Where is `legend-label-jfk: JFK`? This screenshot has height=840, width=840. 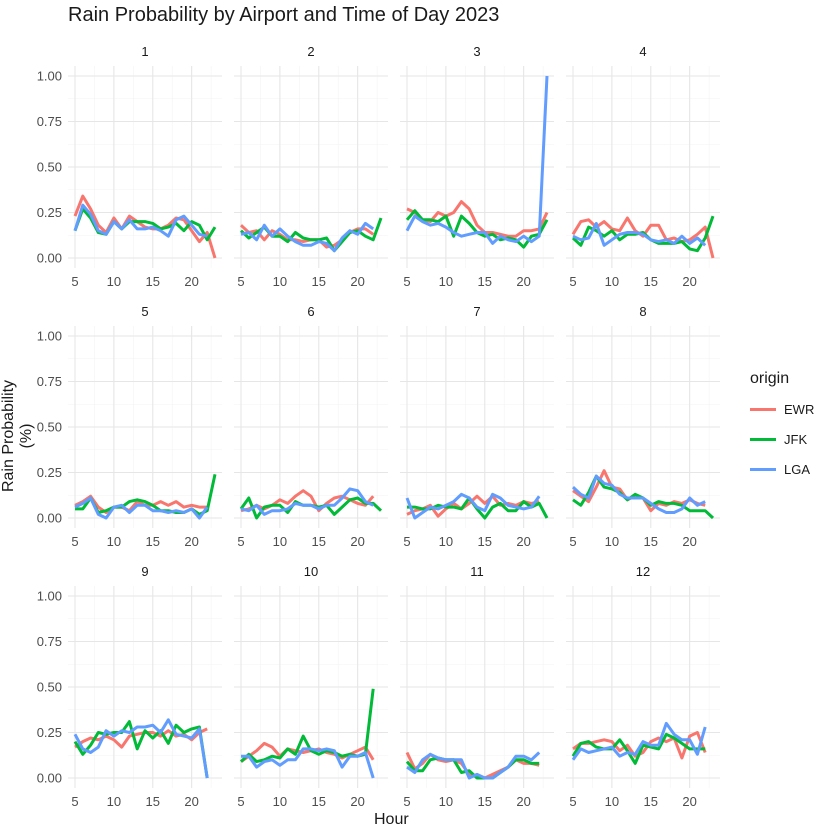
legend-label-jfk: JFK is located at coordinates (796, 439).